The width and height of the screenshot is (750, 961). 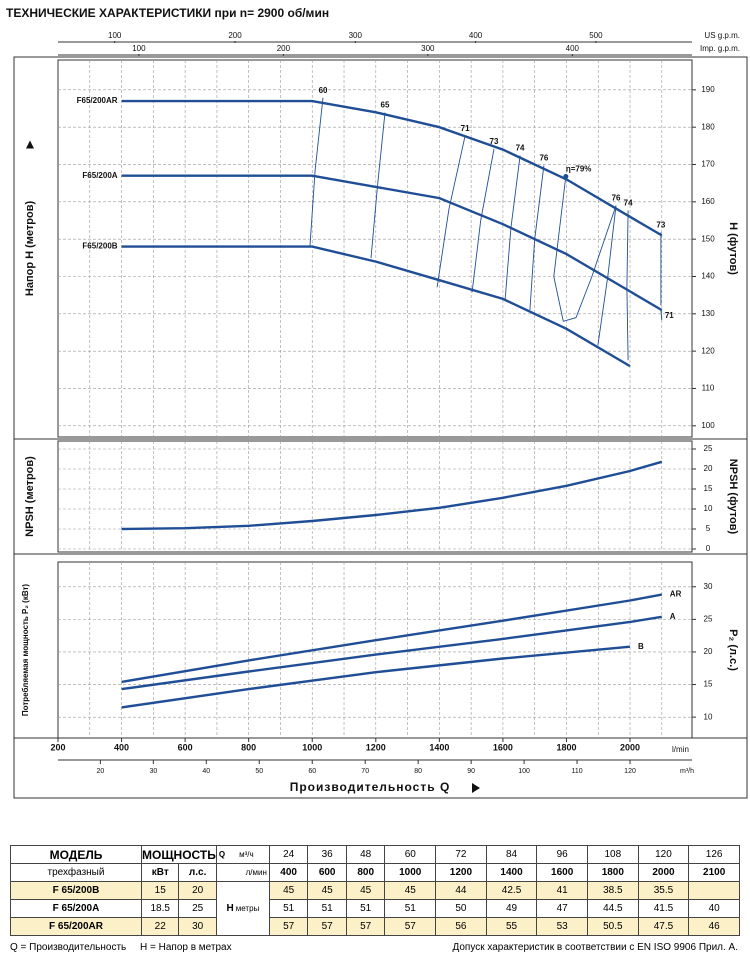 What do you see at coordinates (288, 872) in the screenshot?
I see `table-cell: 400` at bounding box center [288, 872].